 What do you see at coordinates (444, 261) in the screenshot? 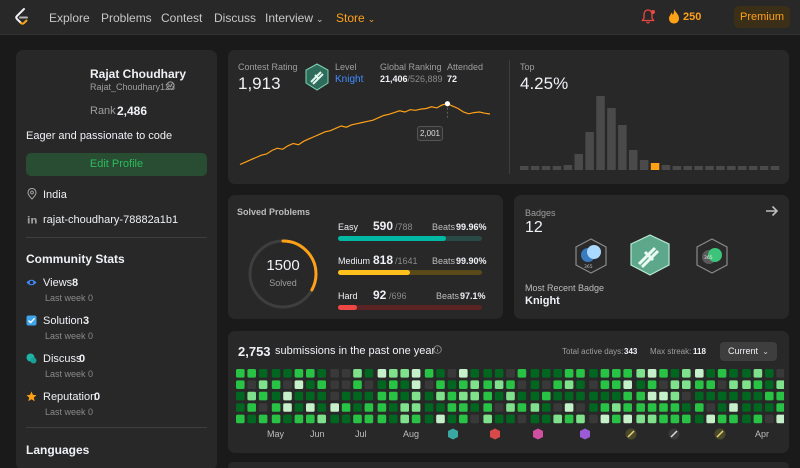
I see `medium-beats-label: Beats` at bounding box center [444, 261].